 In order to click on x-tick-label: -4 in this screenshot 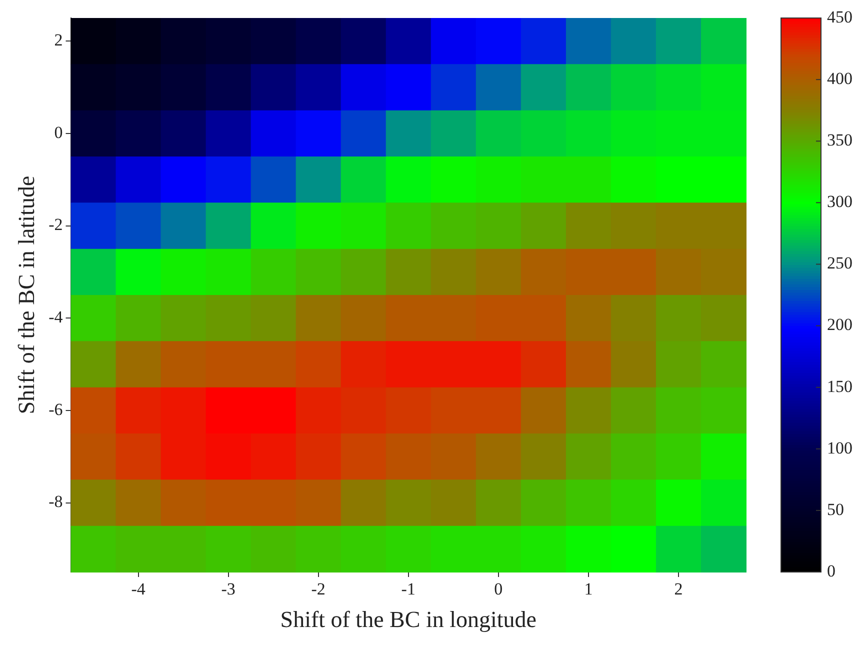, I will do `click(138, 589)`.